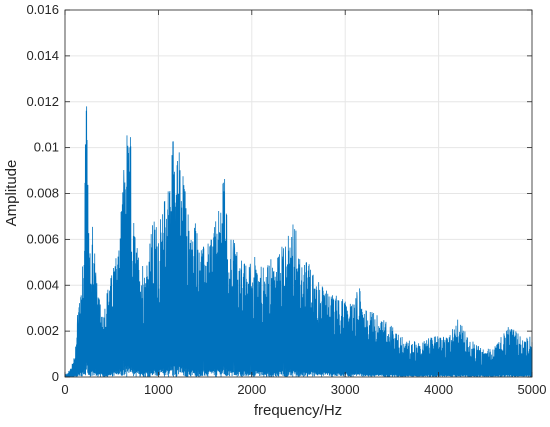  Describe the element at coordinates (46, 147) in the screenshot. I see `y-tick-label: 0.01` at that location.